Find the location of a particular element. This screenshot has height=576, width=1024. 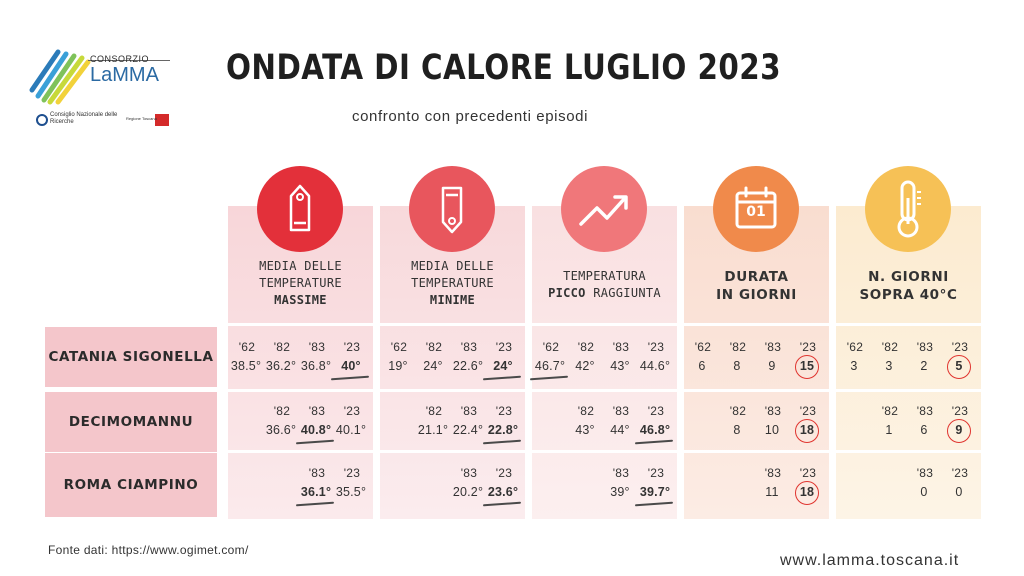

value-cell: 1 is located at coordinates (889, 430).